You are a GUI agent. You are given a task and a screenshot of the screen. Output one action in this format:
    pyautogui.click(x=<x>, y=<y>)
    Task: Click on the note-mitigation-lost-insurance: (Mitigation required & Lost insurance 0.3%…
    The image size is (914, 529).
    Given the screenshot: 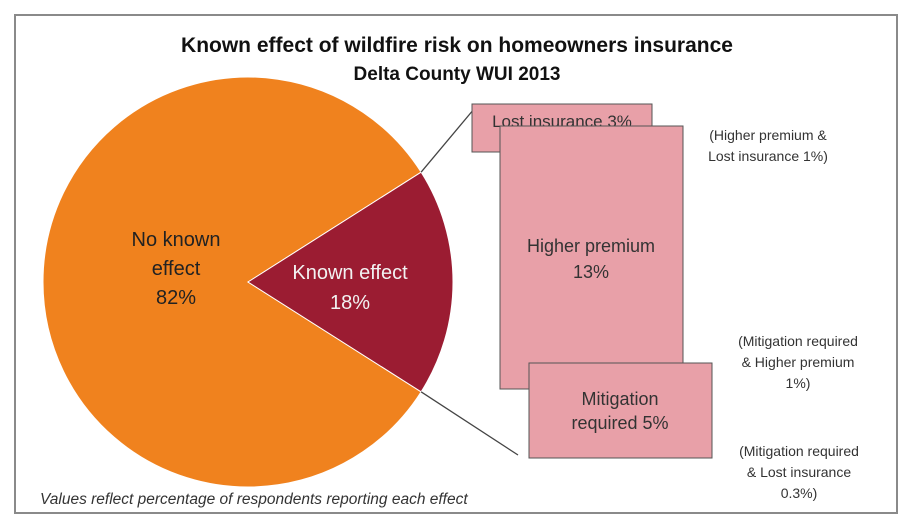 What is the action you would take?
    pyautogui.click(x=799, y=472)
    